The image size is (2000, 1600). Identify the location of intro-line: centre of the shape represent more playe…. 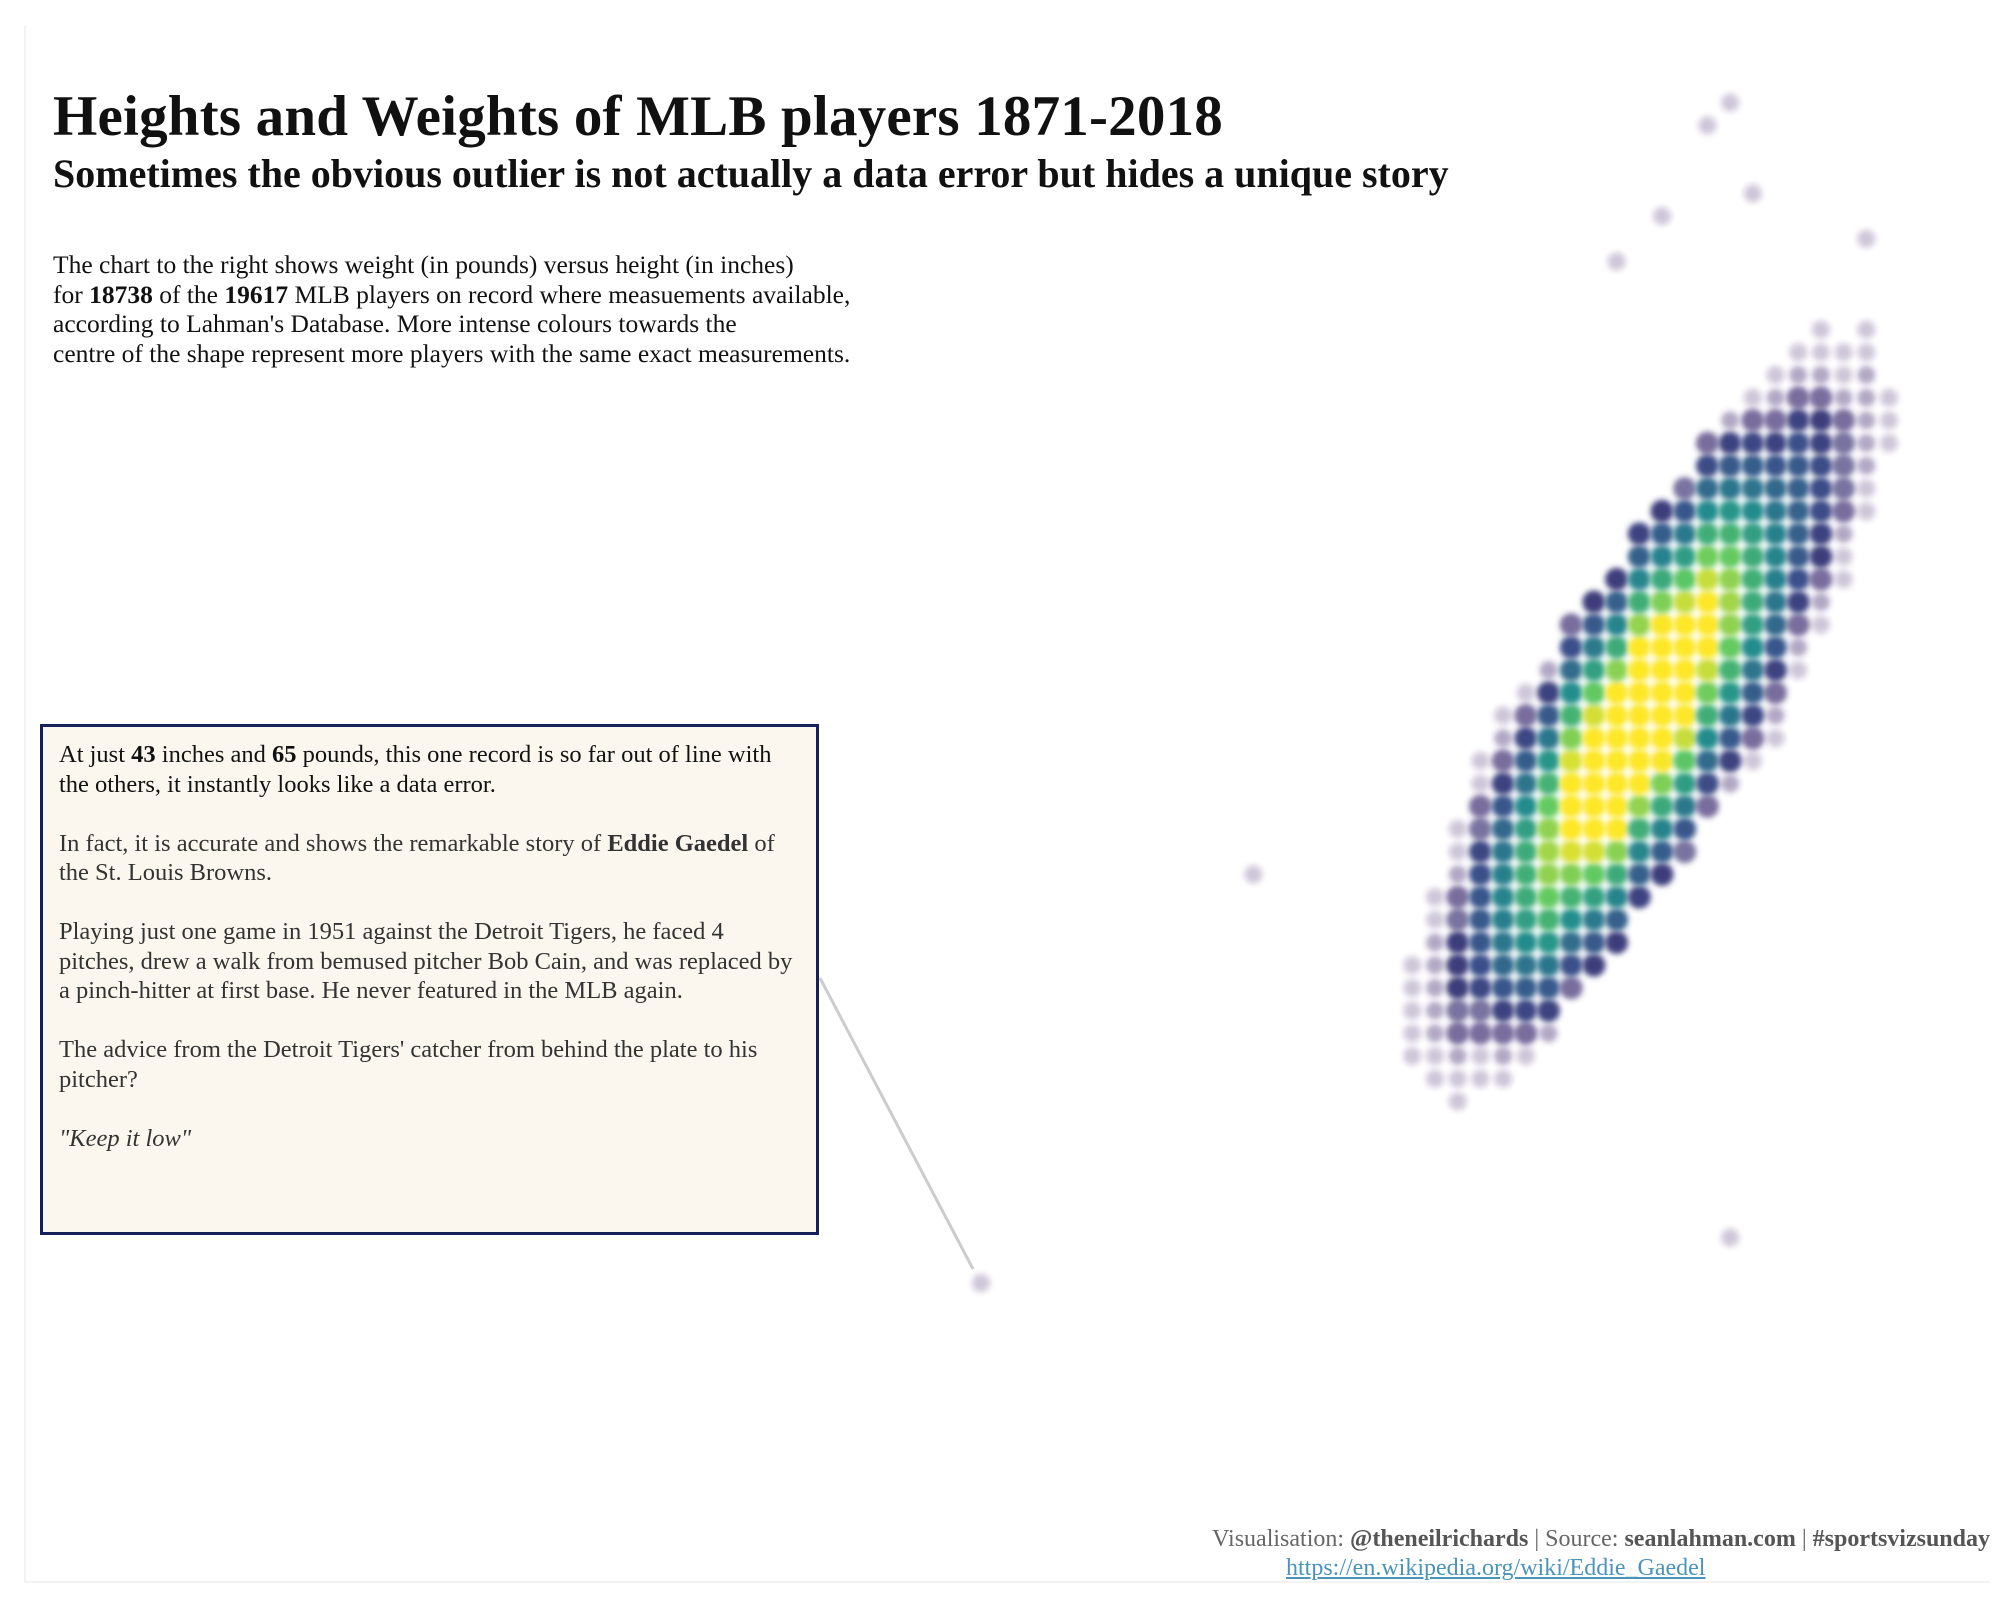
(452, 353).